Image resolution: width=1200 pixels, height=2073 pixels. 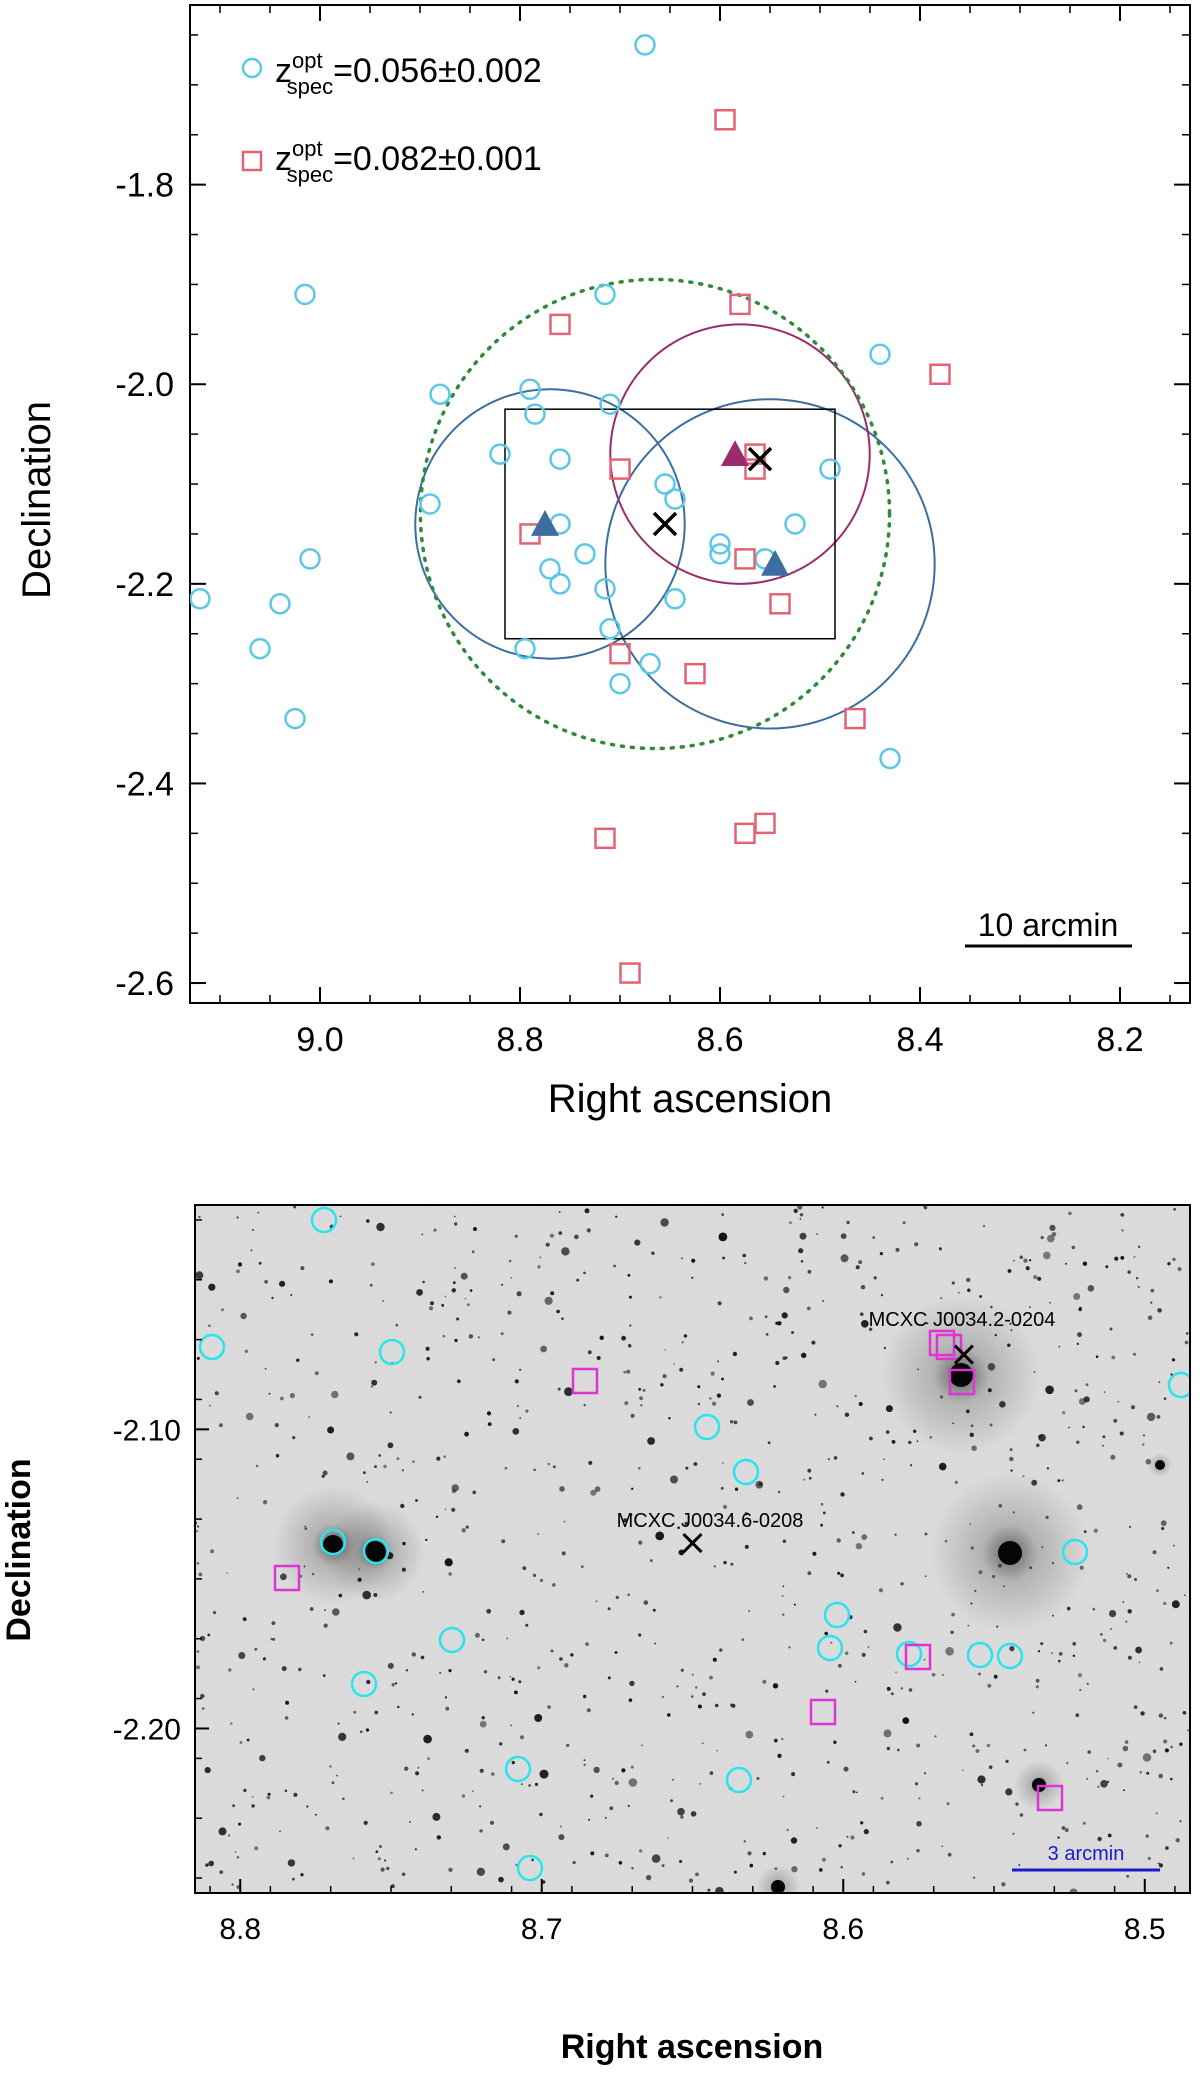 What do you see at coordinates (778, 1879) in the screenshot?
I see `galaxy-halo` at bounding box center [778, 1879].